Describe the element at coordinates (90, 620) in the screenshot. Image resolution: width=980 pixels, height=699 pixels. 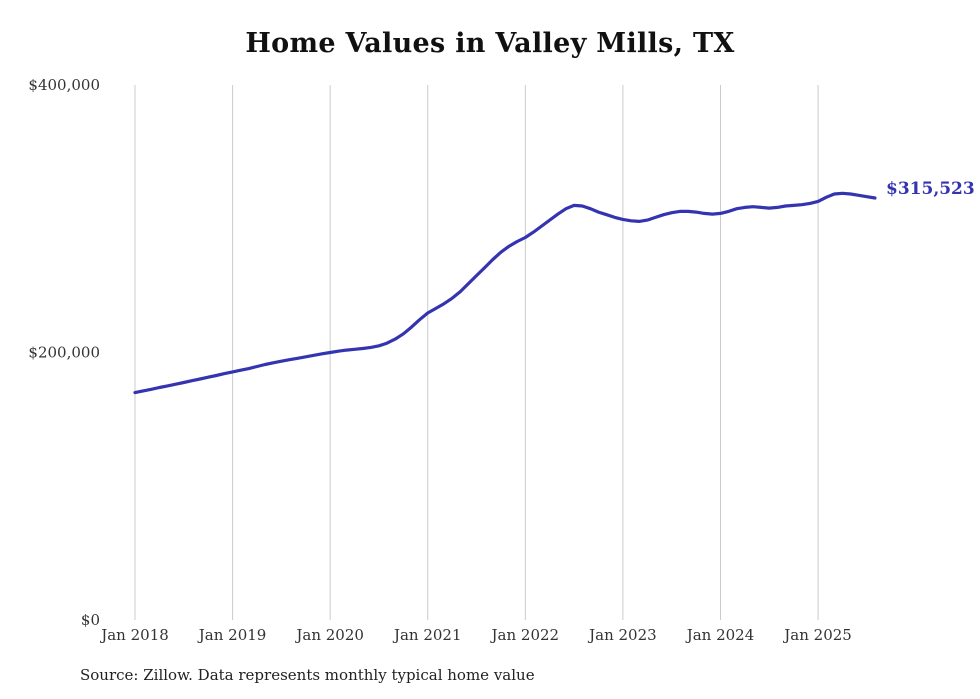
I see `y-tick-label: $0` at that location.